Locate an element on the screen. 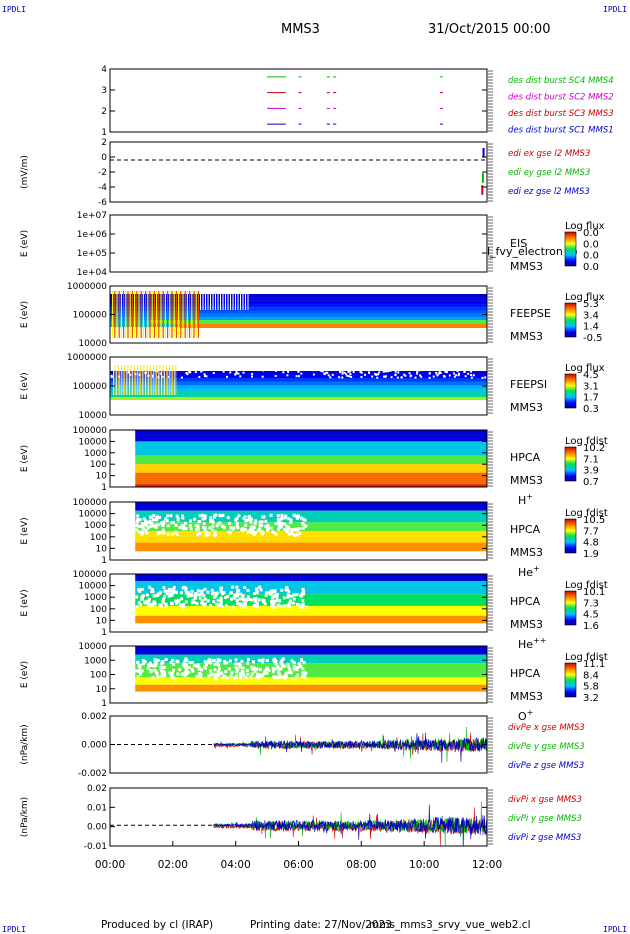 This screenshot has height=934, width=630. x-tick-label: 00:00 is located at coordinates (110, 865).